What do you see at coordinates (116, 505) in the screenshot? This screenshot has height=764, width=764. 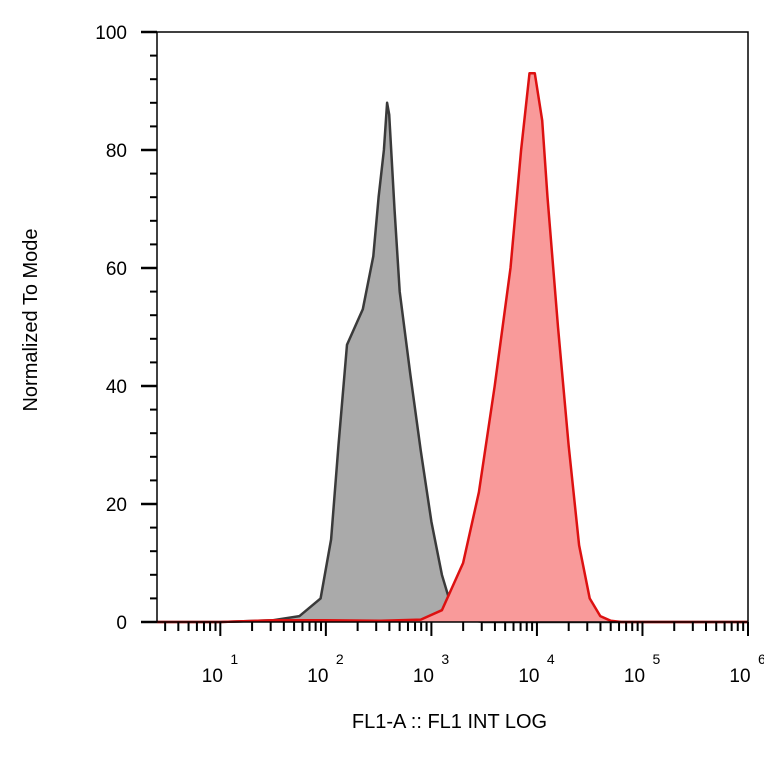 I see `y-tick-label: 20` at bounding box center [116, 505].